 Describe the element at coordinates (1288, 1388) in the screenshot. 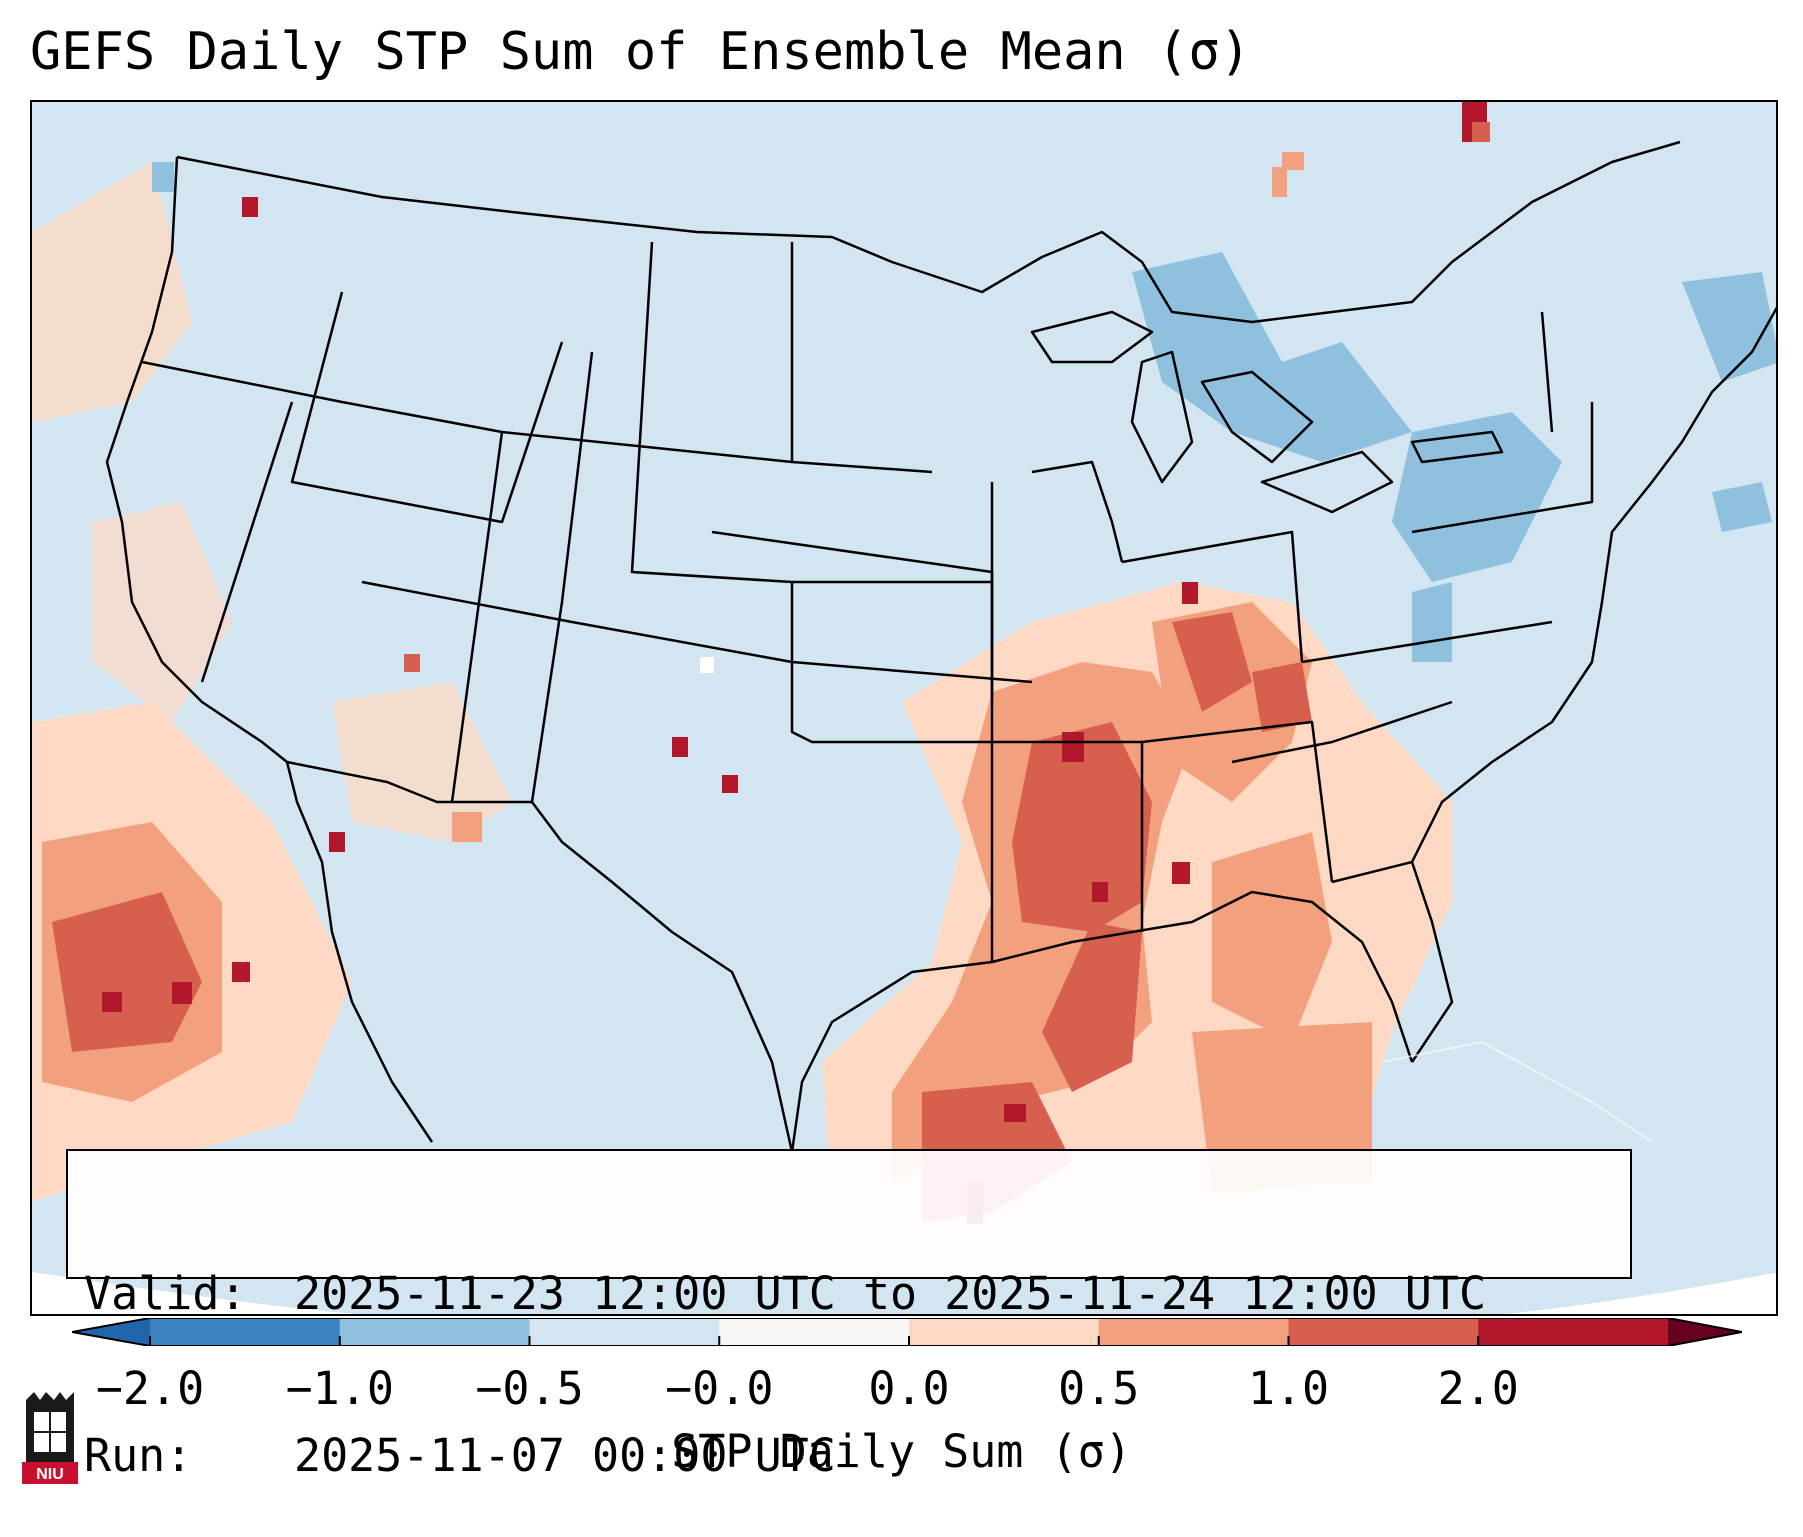

I see `colorbar-tick-label: 1.0` at that location.